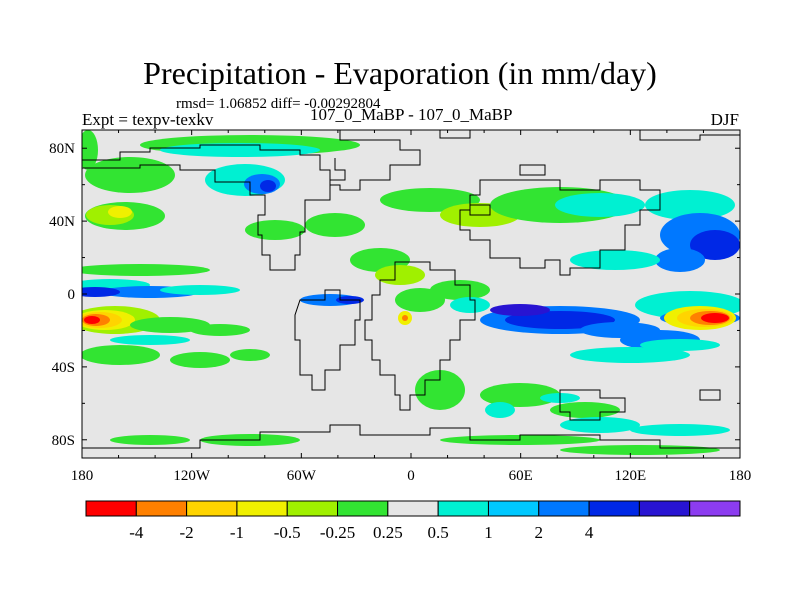 This screenshot has height=600, width=800. What do you see at coordinates (438, 532) in the screenshot?
I see `colorbar-label: 0.5` at bounding box center [438, 532].